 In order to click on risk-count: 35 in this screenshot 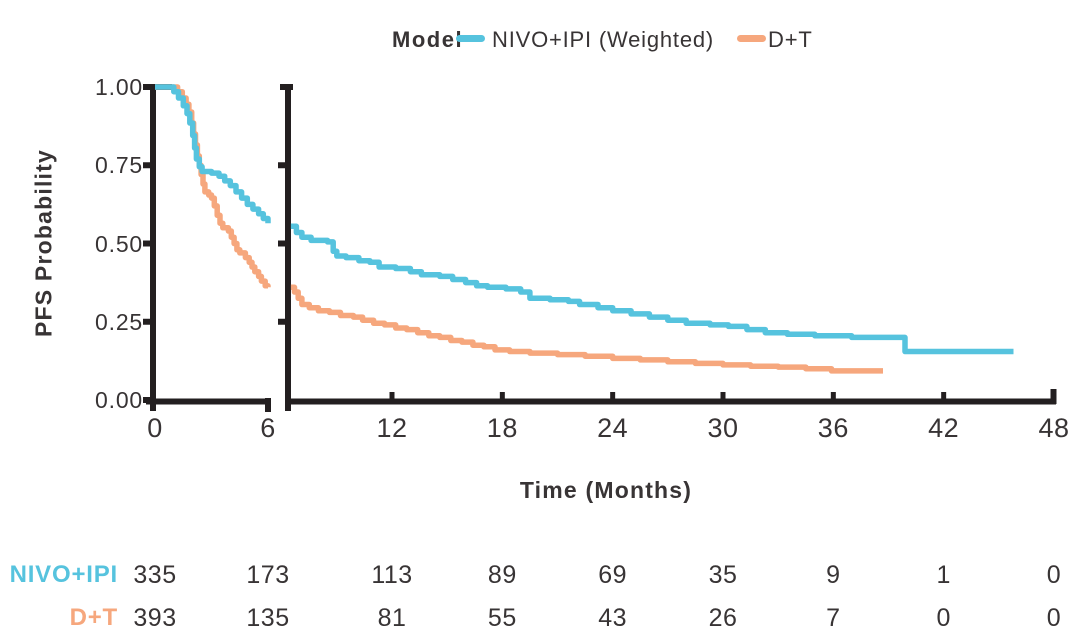, I will do `click(723, 575)`.